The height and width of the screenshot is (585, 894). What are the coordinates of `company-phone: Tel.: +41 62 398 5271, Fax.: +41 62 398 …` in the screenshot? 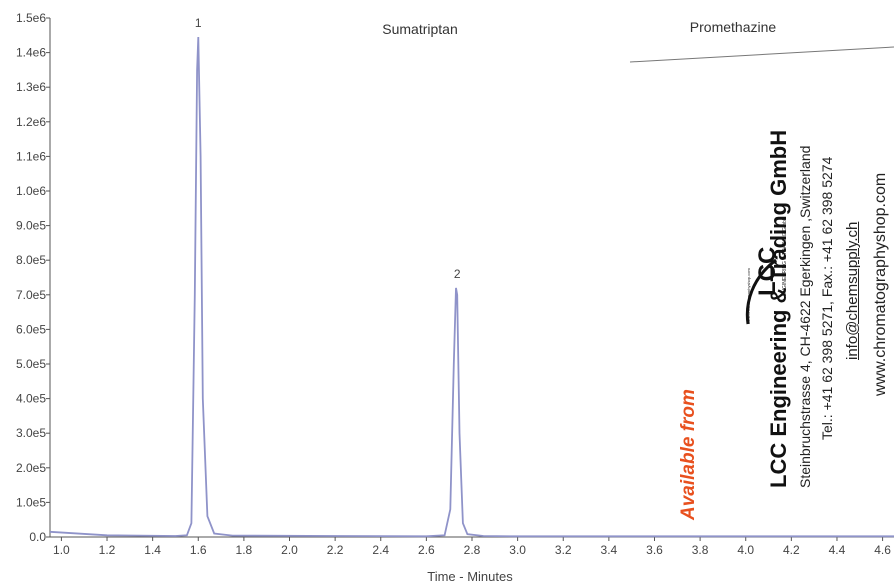 It's located at (827, 298).